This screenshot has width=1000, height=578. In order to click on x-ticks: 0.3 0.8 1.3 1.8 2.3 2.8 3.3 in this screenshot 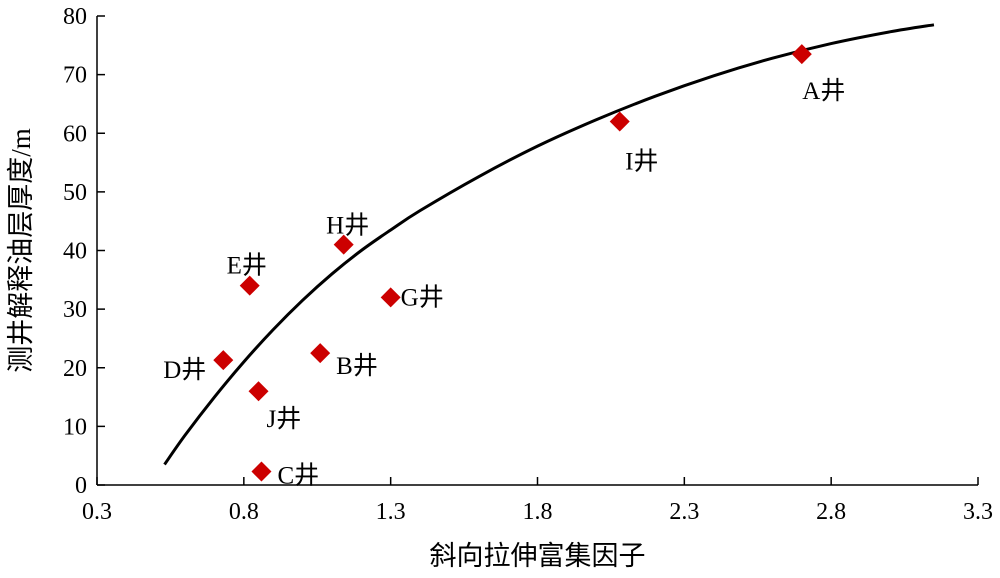, I will do `click(537, 501)`.